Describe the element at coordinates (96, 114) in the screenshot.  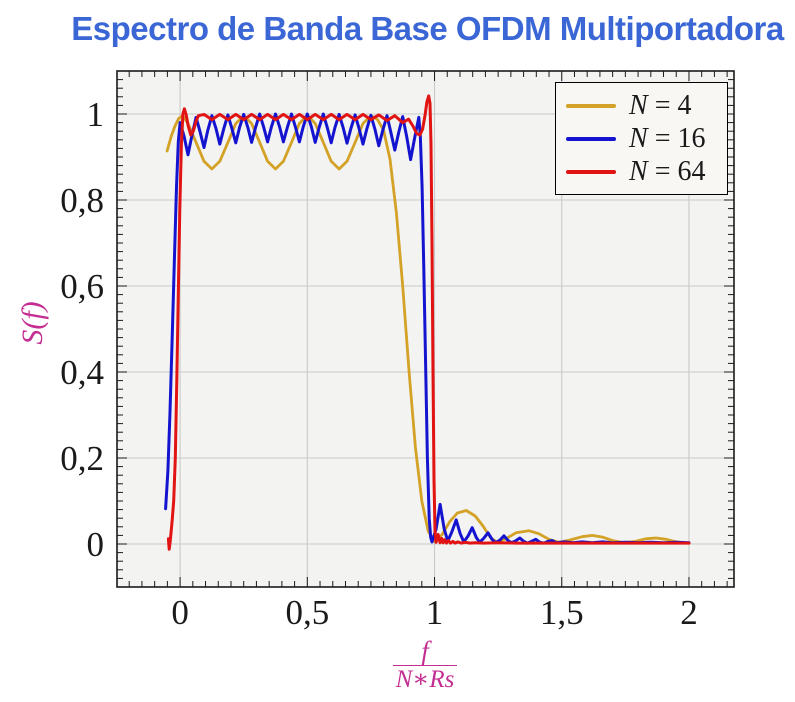
I see `y-tick-label: 1` at that location.